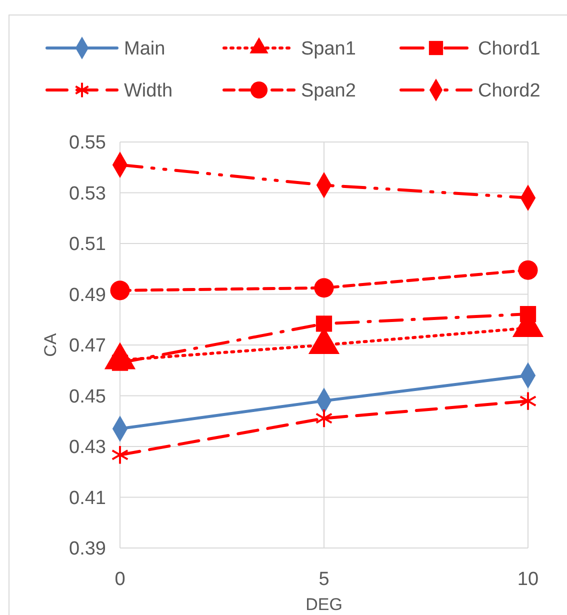  What do you see at coordinates (87, 549) in the screenshot?
I see `y-tick-label: 0.39` at bounding box center [87, 549].